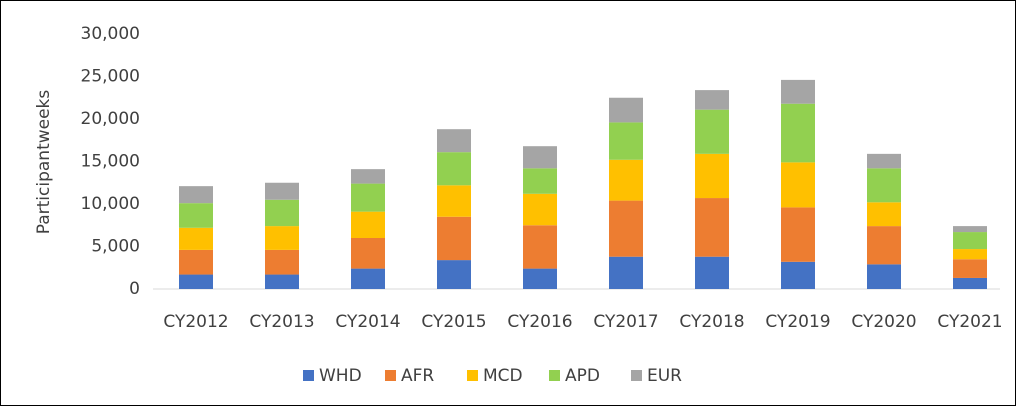 This screenshot has height=406, width=1016. I want to click on y-tick-label: 15,000, so click(110, 162).